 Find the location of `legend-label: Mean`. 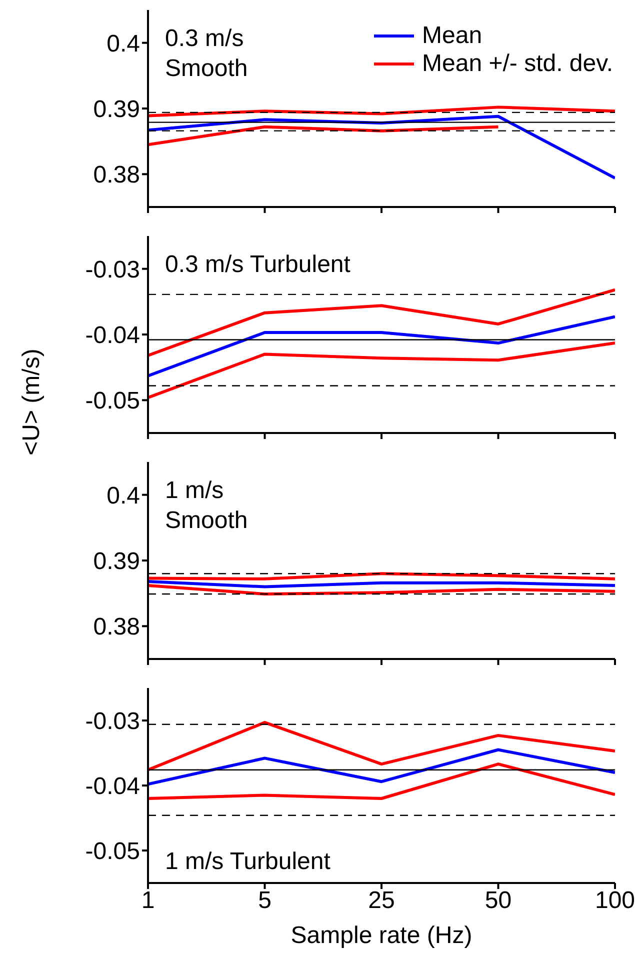

legend-label: Mean is located at coordinates (452, 36).